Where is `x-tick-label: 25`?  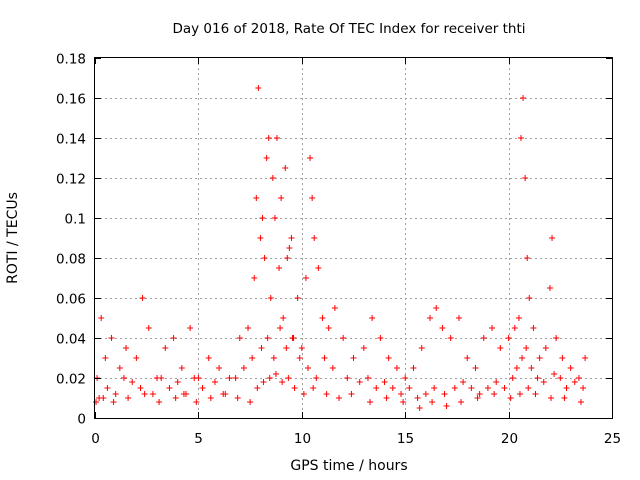 x-tick-label: 25 is located at coordinates (612, 439).